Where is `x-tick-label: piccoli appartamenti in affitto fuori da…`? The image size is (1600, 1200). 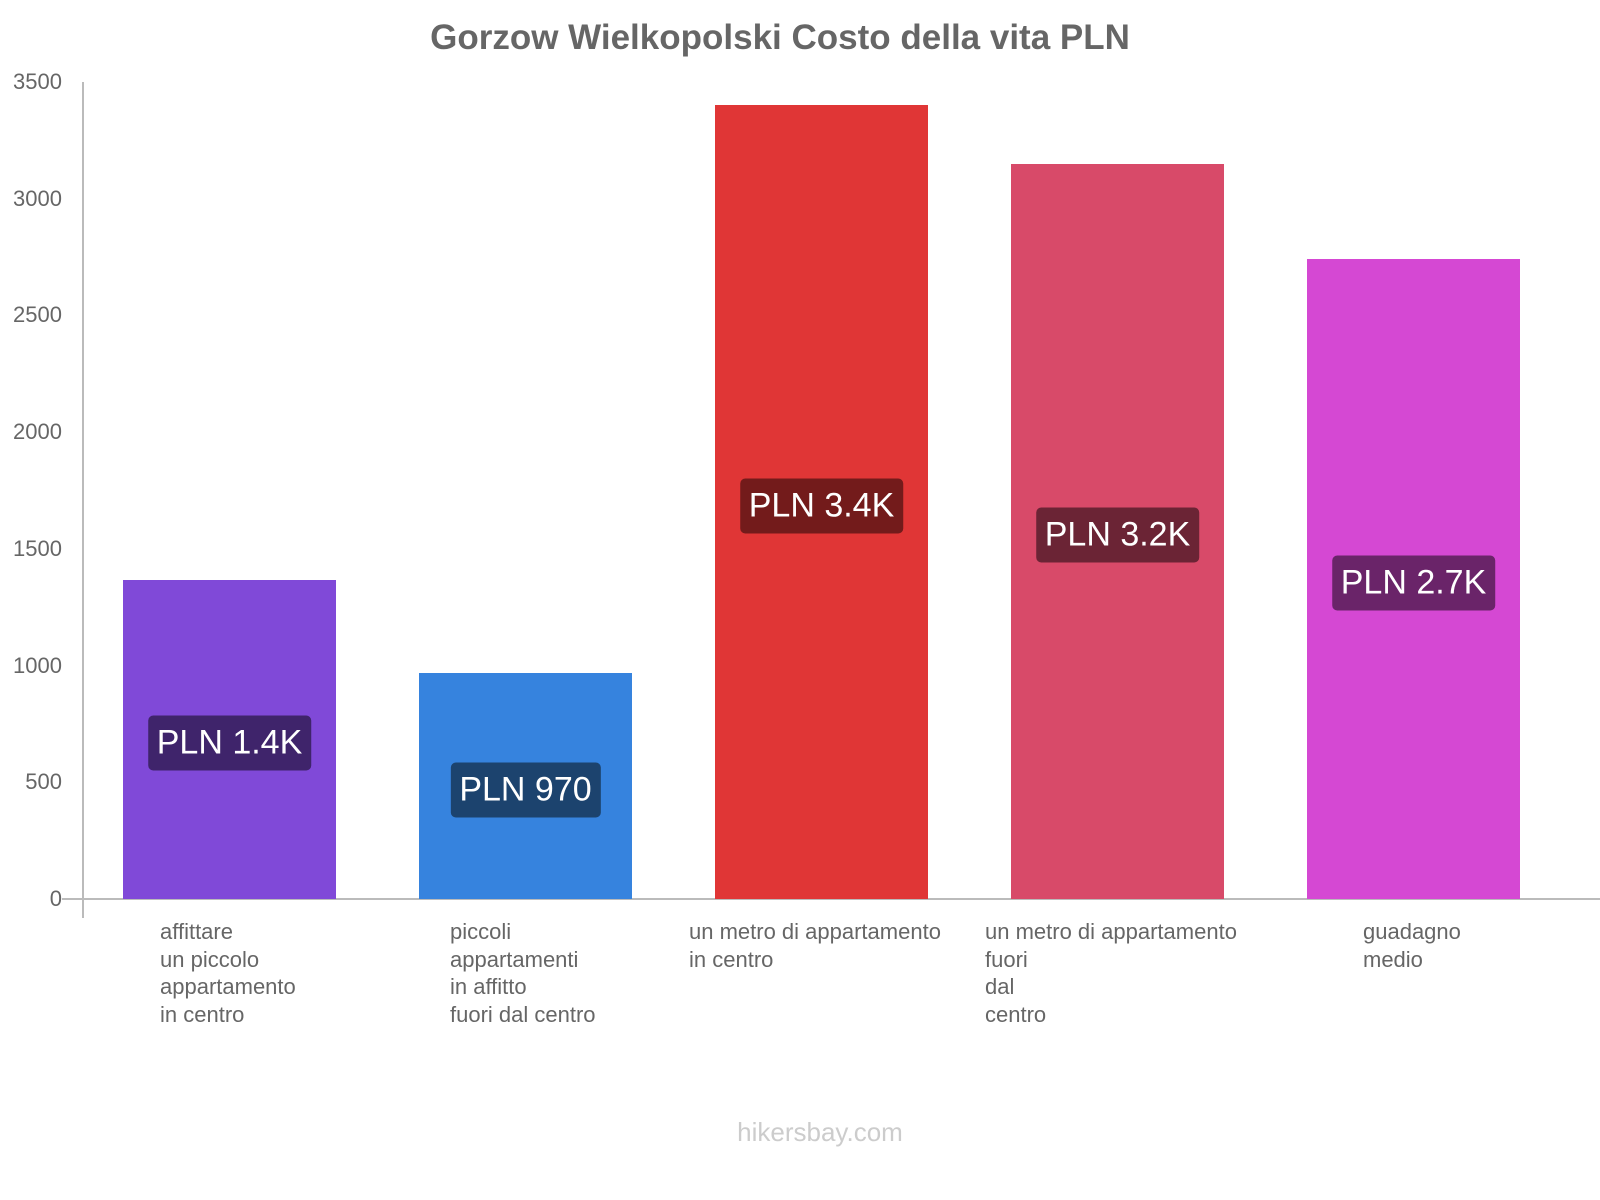
x-tick-label: piccoli appartamenti in affitto fuori da… is located at coordinates (523, 973).